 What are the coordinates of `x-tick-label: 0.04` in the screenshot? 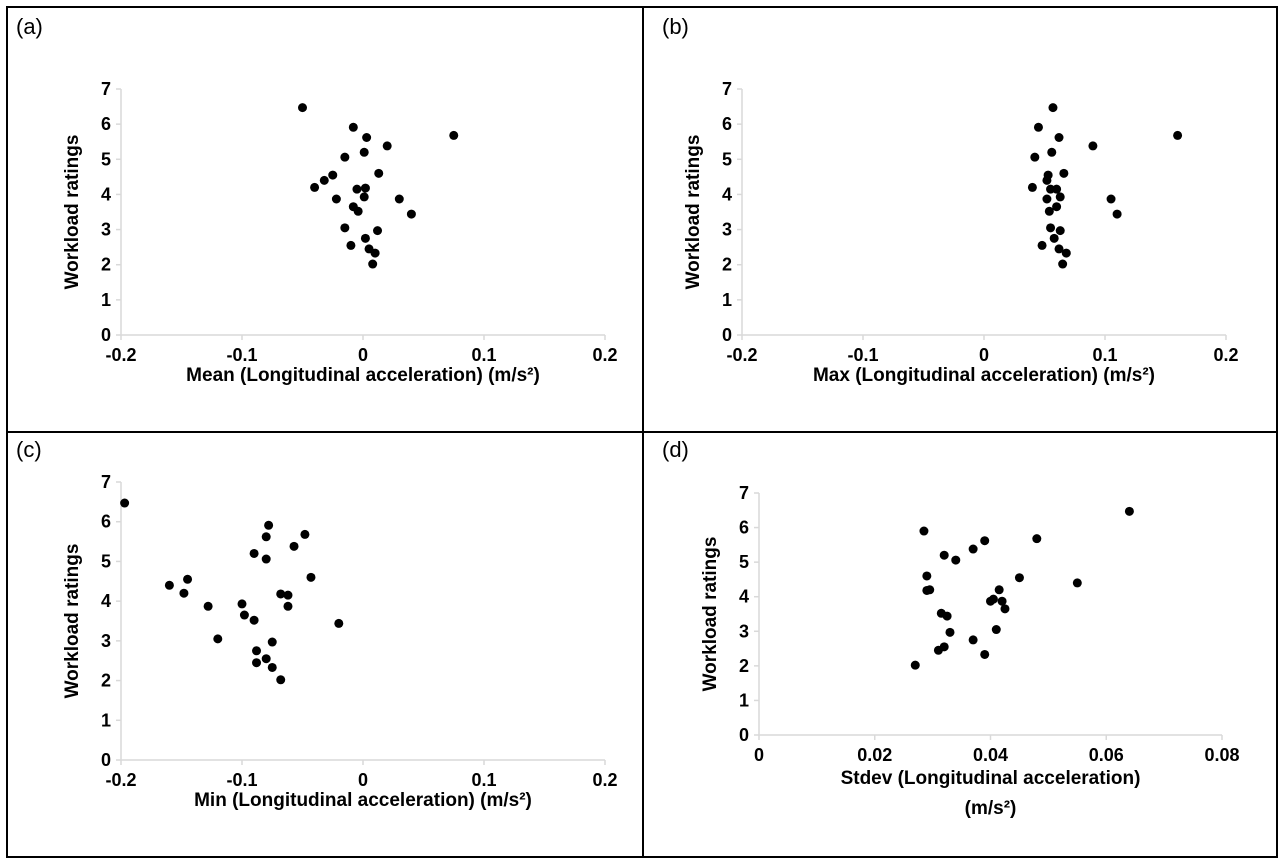 It's located at (990, 755).